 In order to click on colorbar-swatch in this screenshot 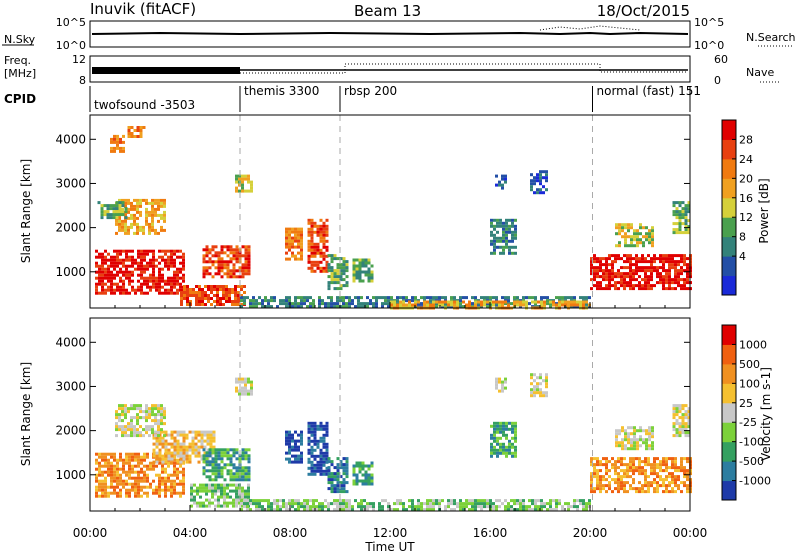, I will do `click(729, 335)`.